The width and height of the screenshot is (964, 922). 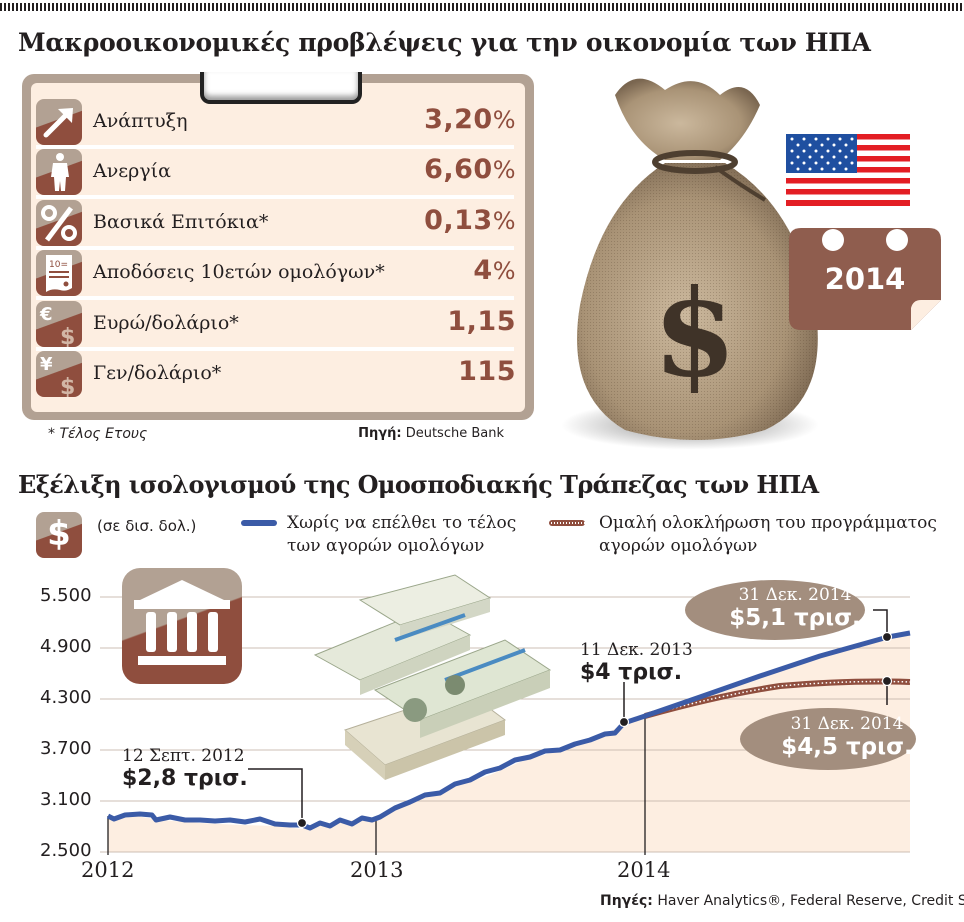 I want to click on decorative-top-bar, so click(x=482, y=7).